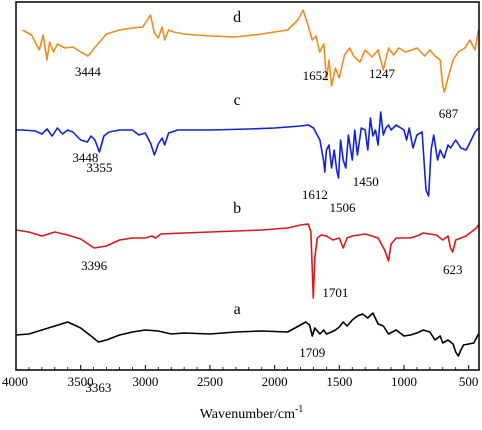  I want to click on x-axis-title-text: Wavenumber/cm, so click(247, 414).